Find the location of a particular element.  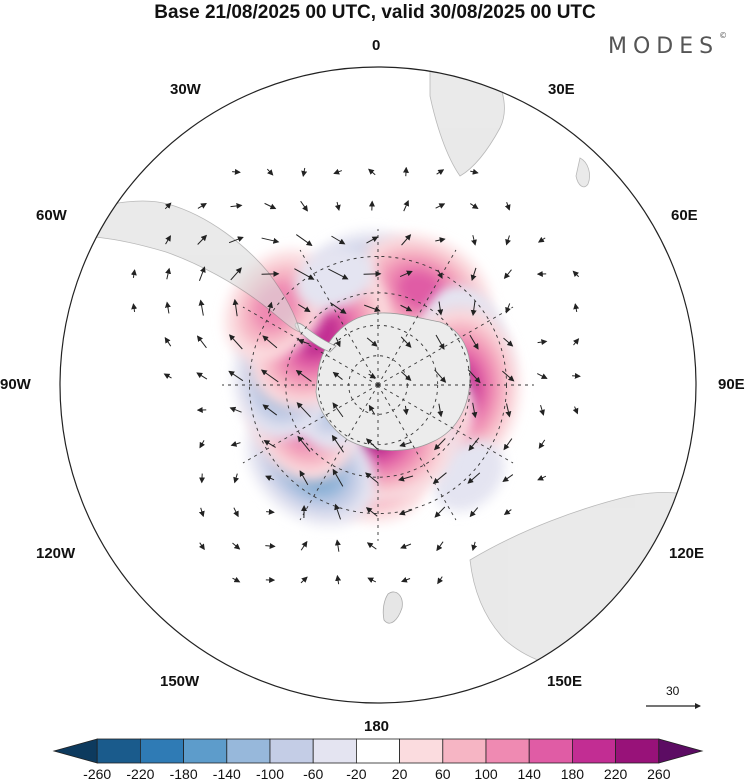

colorbar is located at coordinates (378, 751).